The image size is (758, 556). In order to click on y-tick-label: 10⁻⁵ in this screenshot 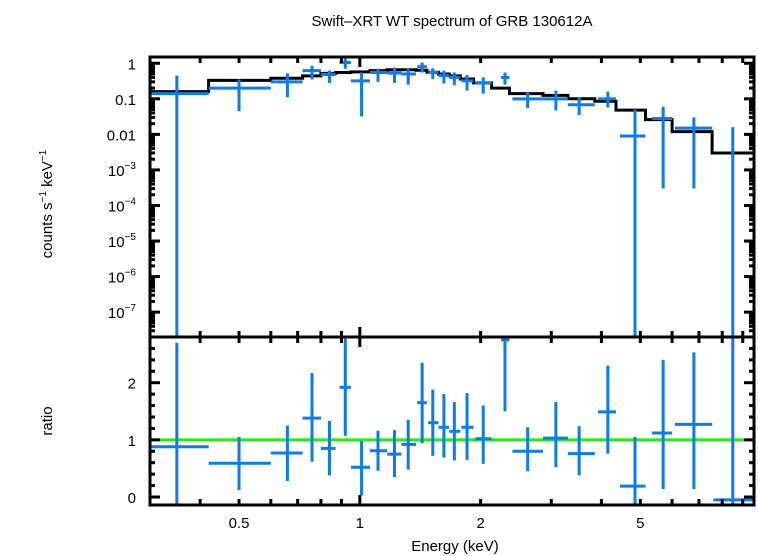, I will do `click(122, 241)`.